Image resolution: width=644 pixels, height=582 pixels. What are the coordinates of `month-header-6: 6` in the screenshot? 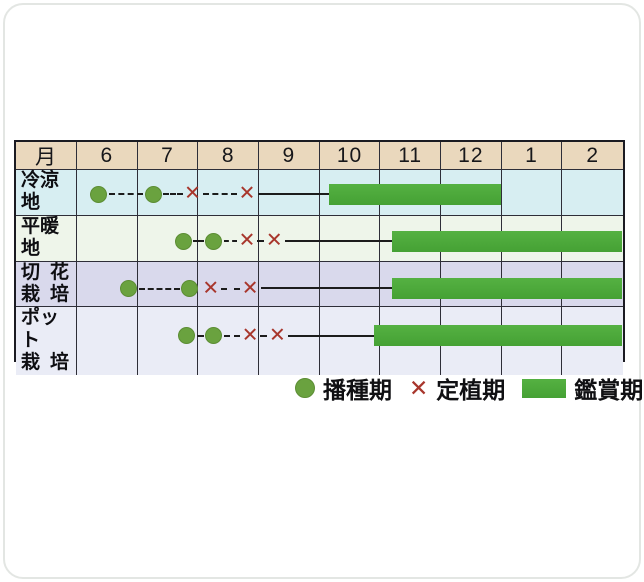 It's located at (107, 156).